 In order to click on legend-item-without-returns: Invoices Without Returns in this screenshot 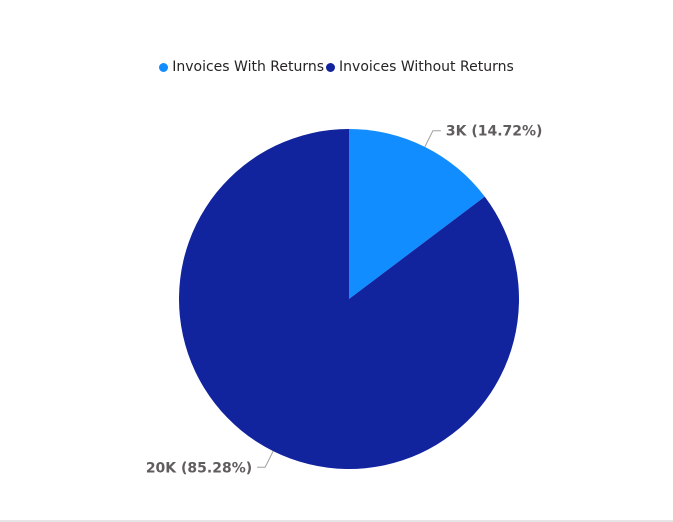, I will do `click(420, 67)`.